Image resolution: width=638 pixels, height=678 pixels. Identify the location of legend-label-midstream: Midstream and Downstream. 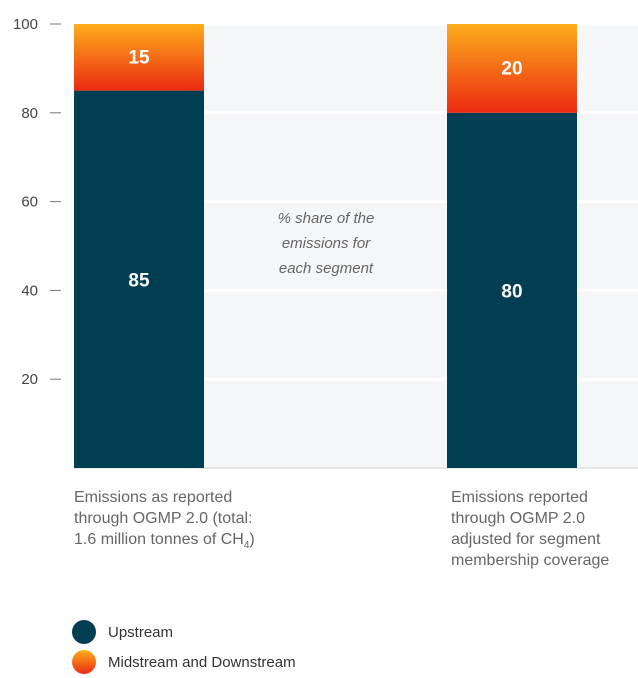
(202, 662).